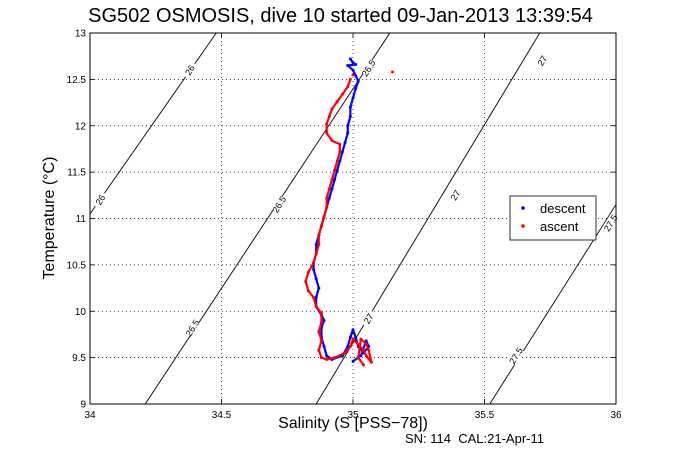 The height and width of the screenshot is (454, 681). I want to click on x-tick-label: 34.5, so click(222, 415).